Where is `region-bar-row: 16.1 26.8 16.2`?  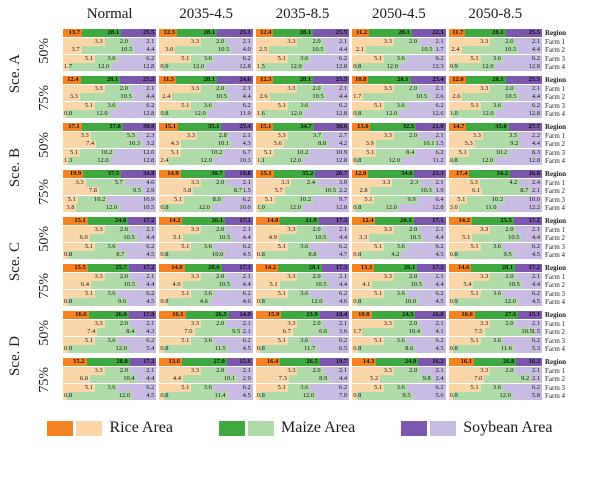
region-bar-row: 16.1 26.8 16.2 is located at coordinates (495, 362).